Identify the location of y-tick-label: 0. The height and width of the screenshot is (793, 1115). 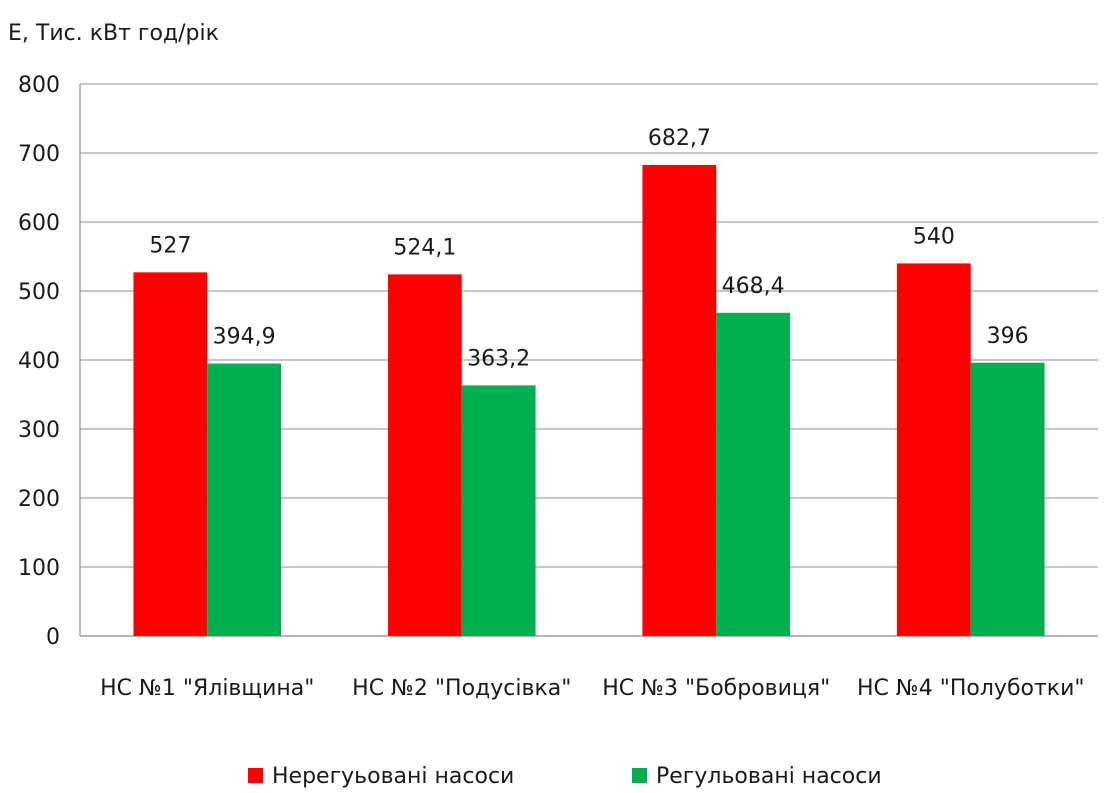
(53, 637).